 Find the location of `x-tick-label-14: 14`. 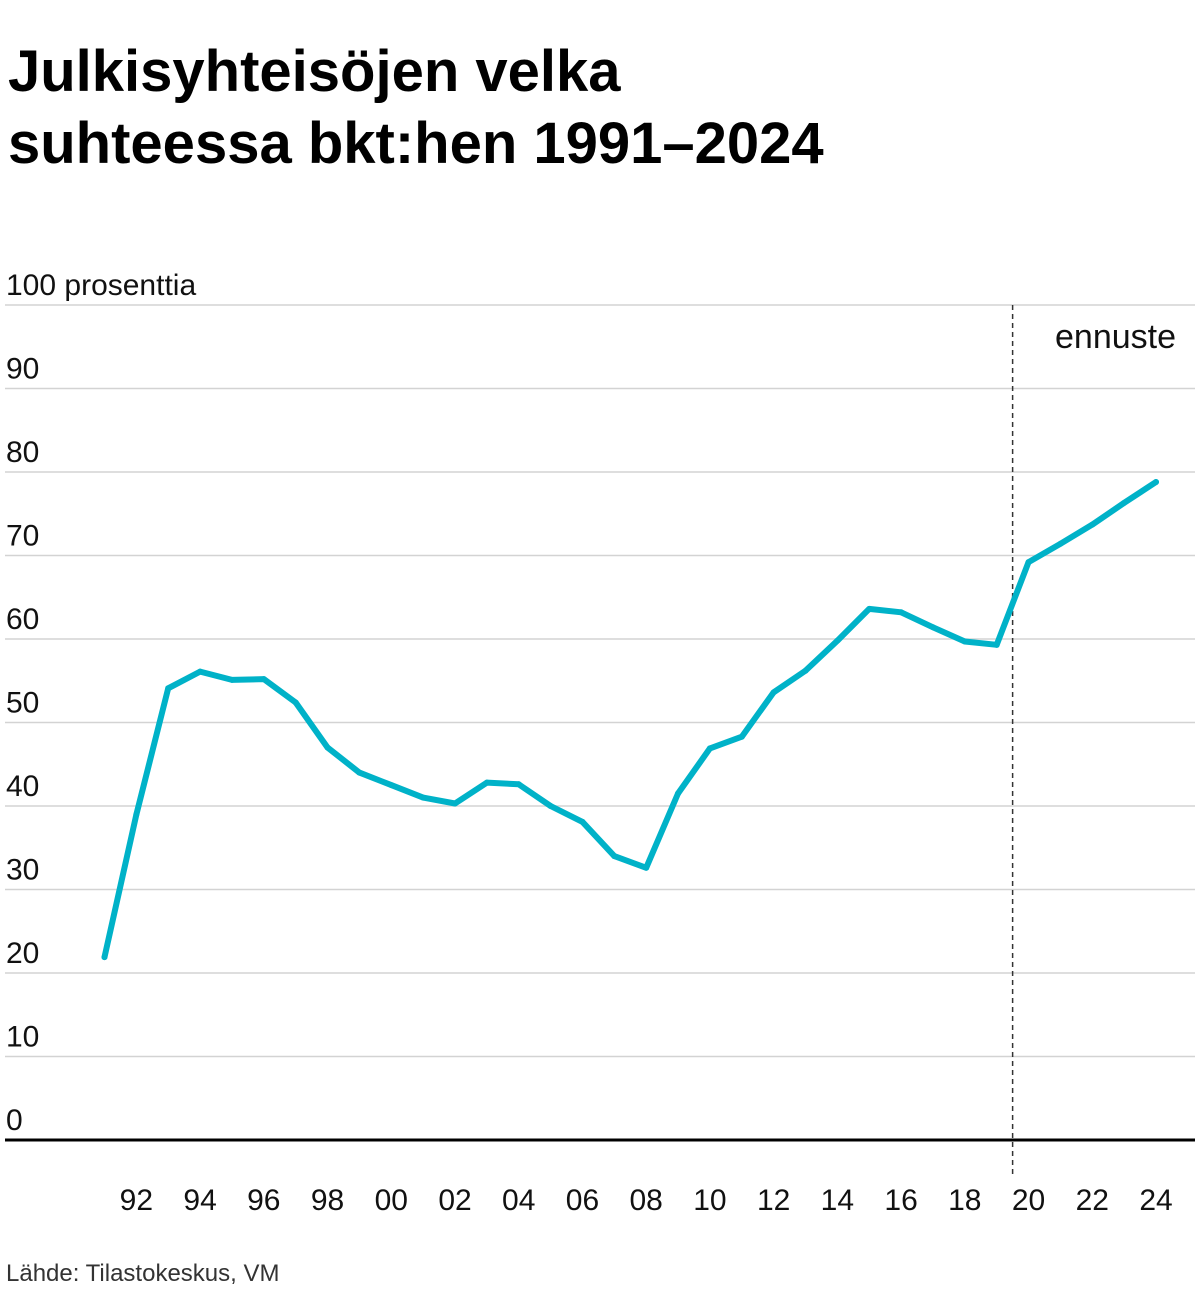

x-tick-label-14: 14 is located at coordinates (837, 1200).